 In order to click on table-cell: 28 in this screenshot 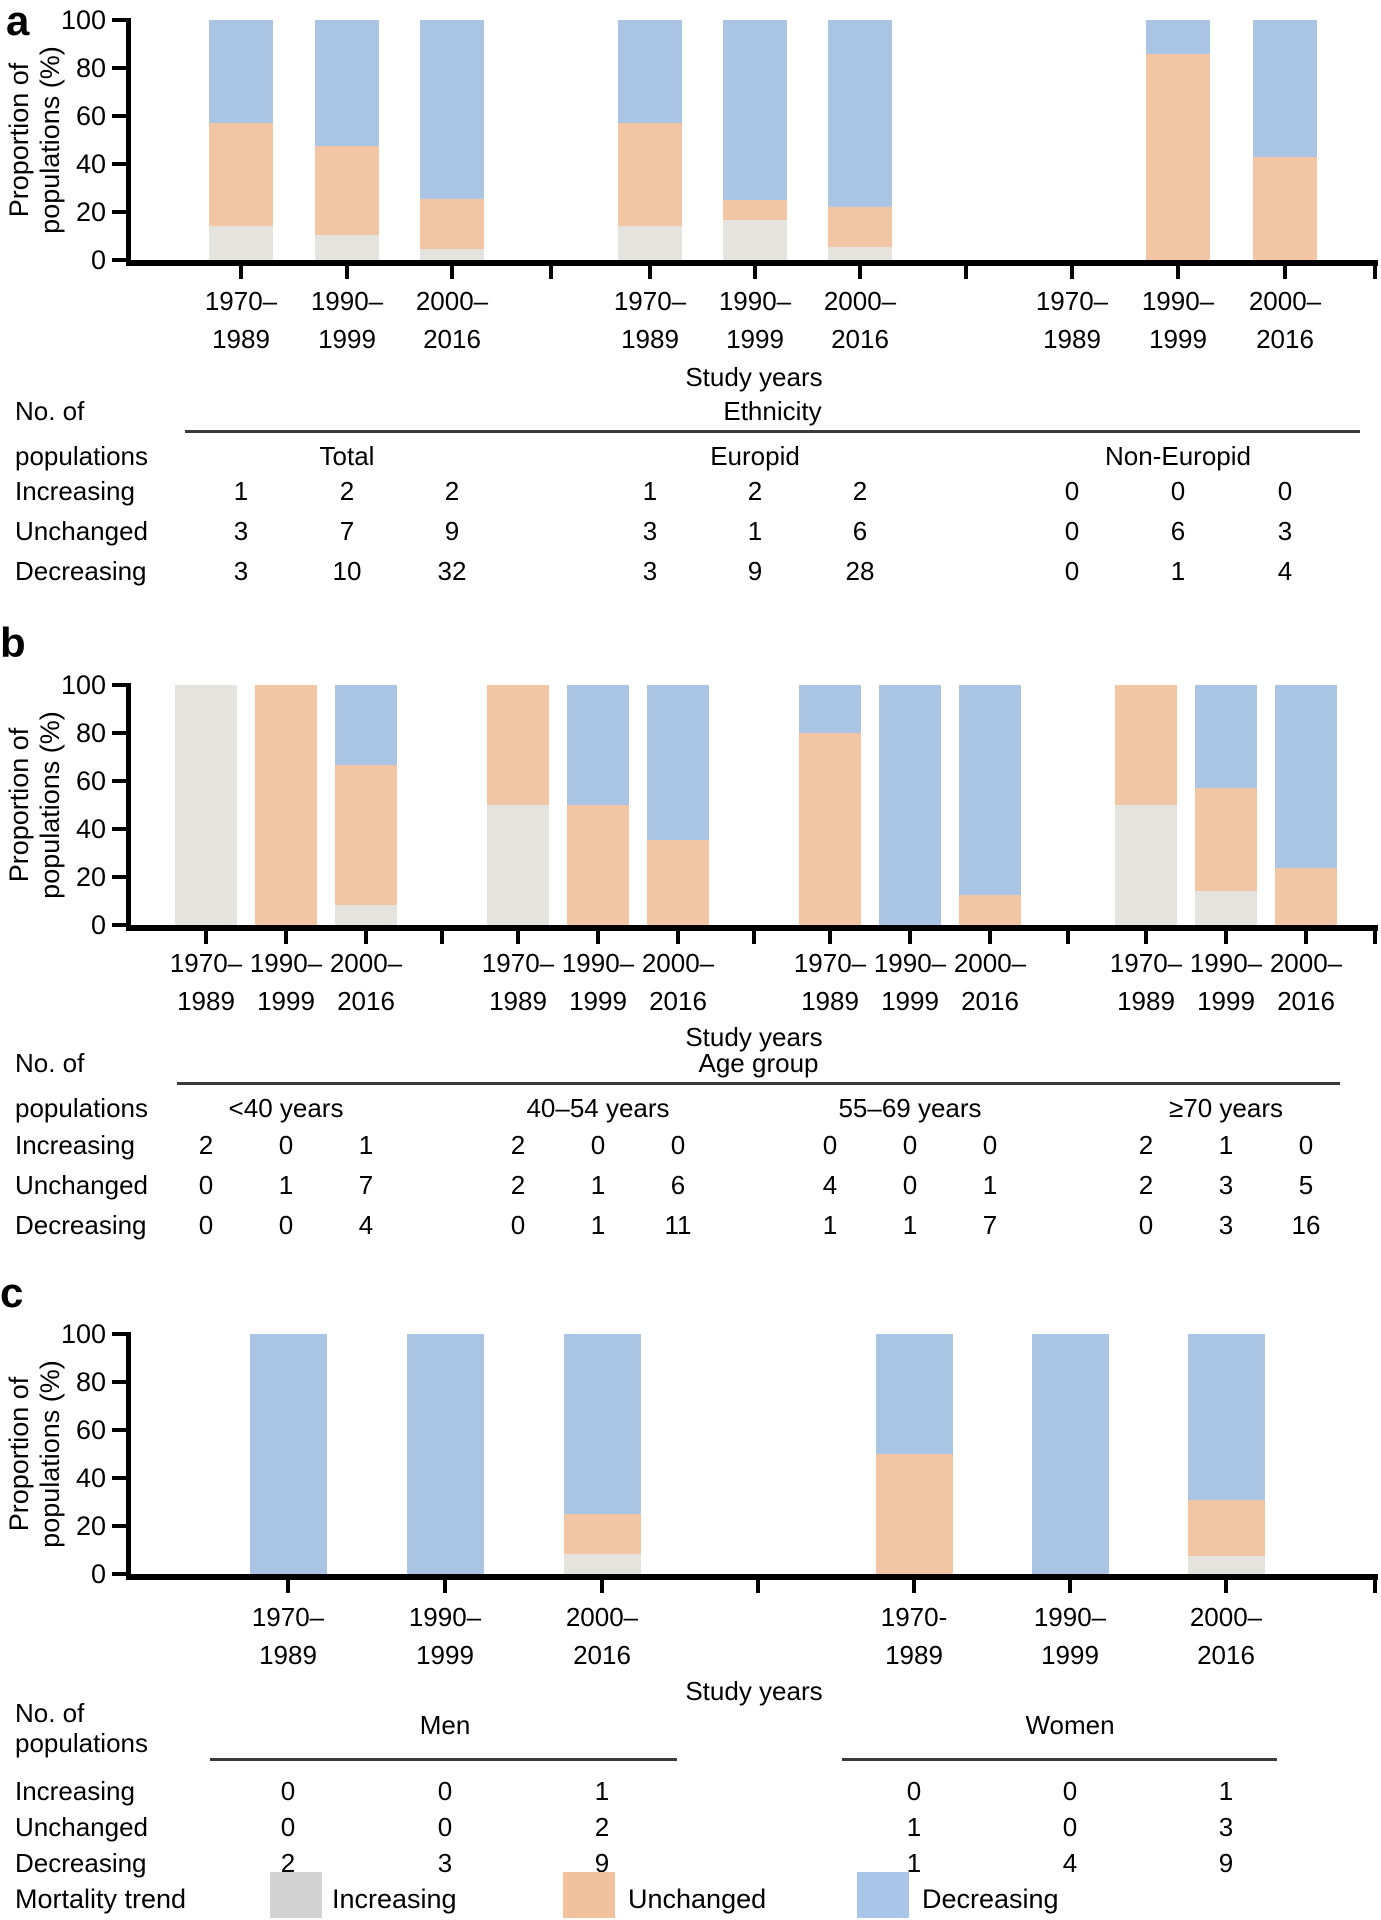, I will do `click(860, 571)`.